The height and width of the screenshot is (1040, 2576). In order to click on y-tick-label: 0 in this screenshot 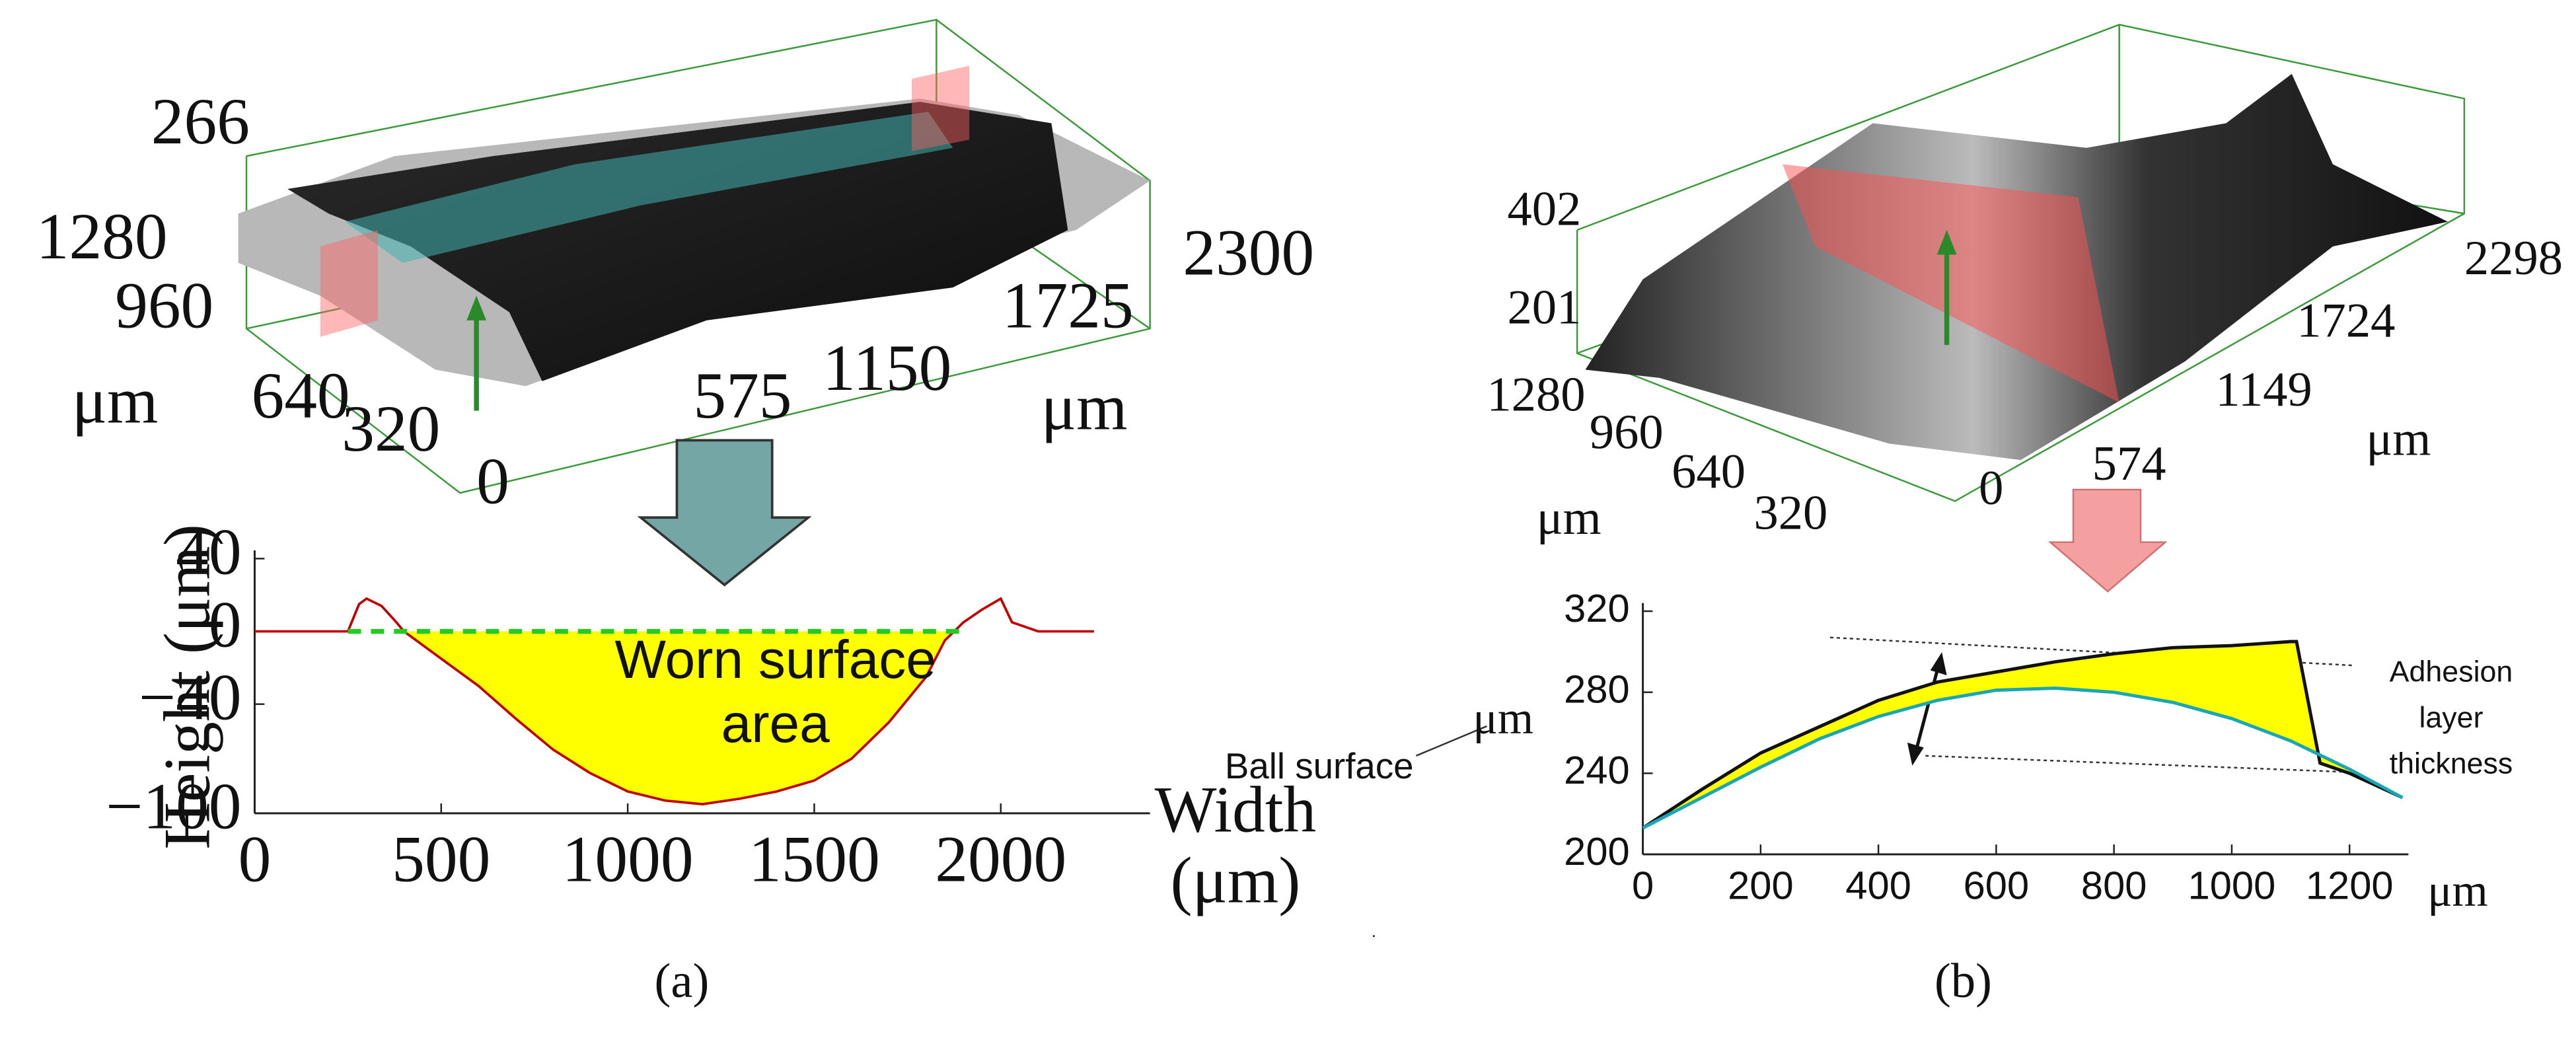, I will do `click(225, 624)`.